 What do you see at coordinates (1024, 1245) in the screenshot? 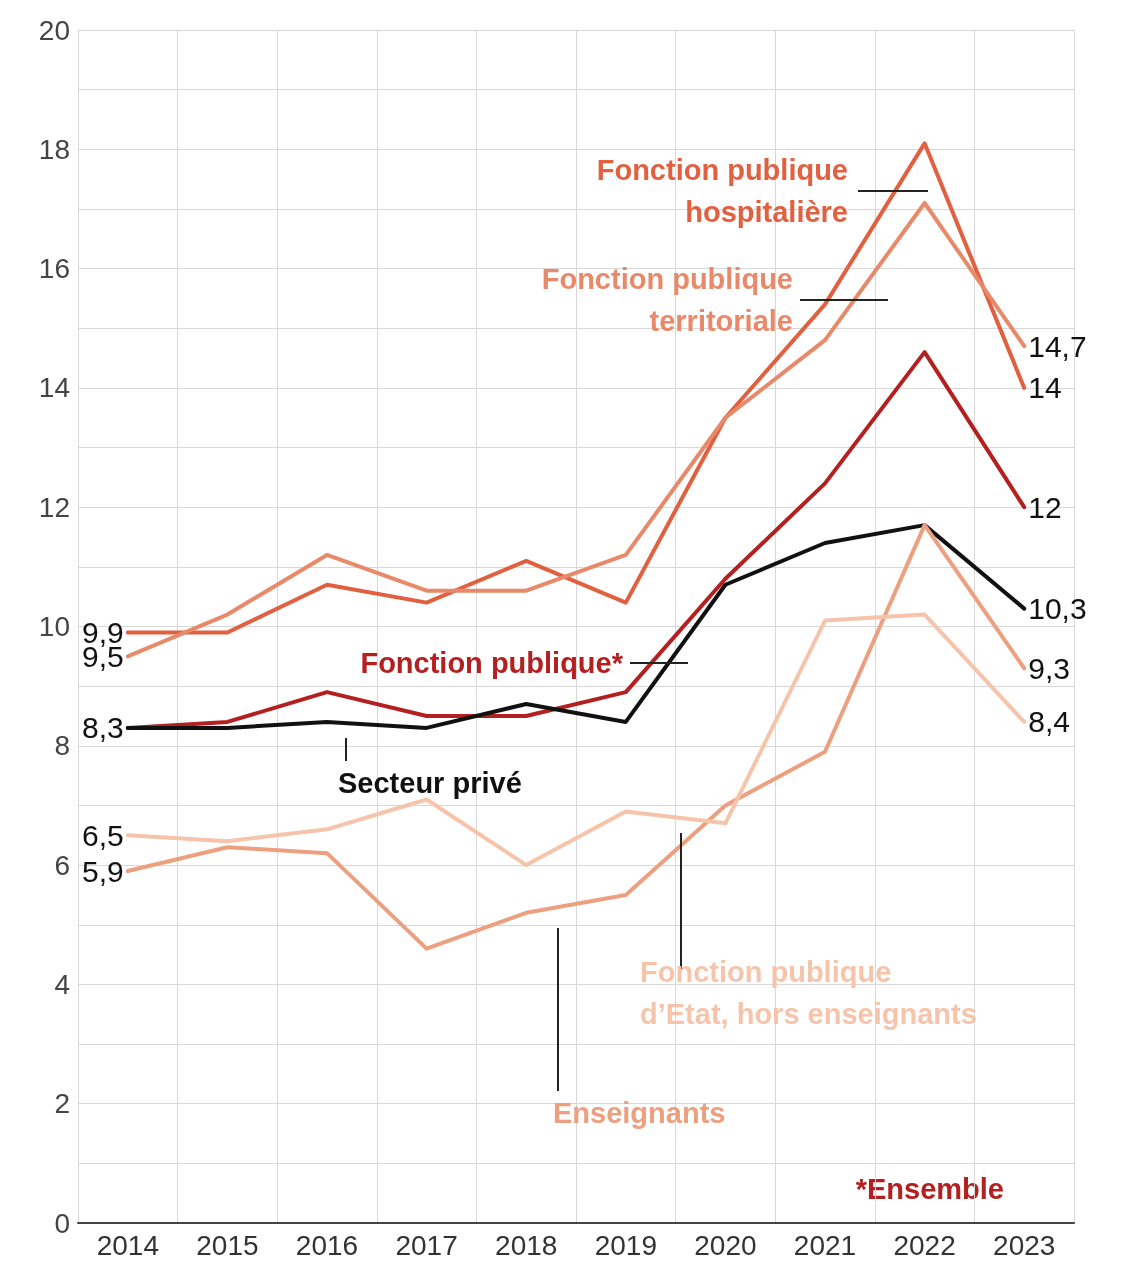
I see `x-tick-label: 2023` at bounding box center [1024, 1245].